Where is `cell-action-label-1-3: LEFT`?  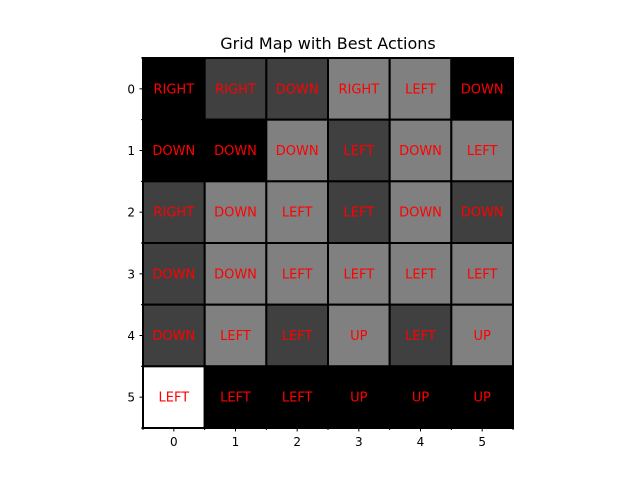
cell-action-label-1-3: LEFT is located at coordinates (359, 151).